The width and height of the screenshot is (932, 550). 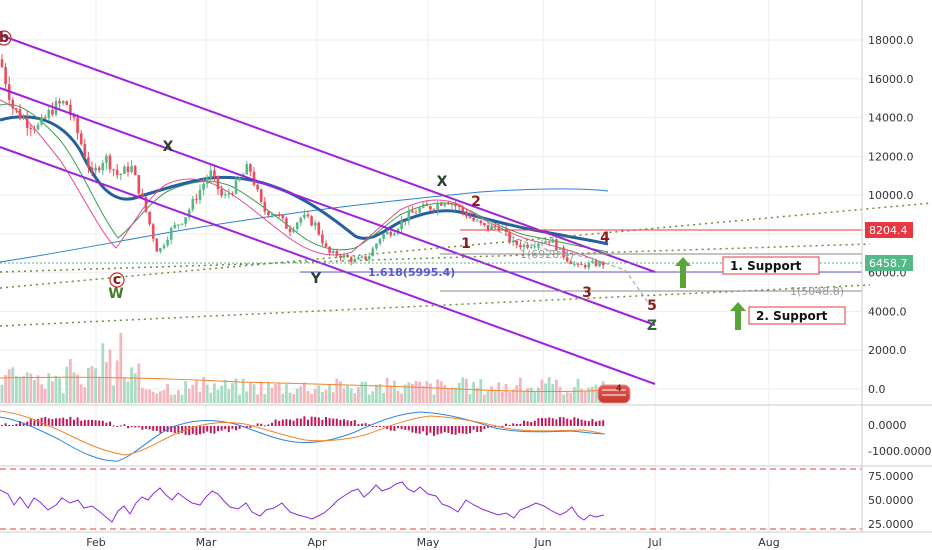 What do you see at coordinates (95, 542) in the screenshot?
I see `time-tick-label: Feb` at bounding box center [95, 542].